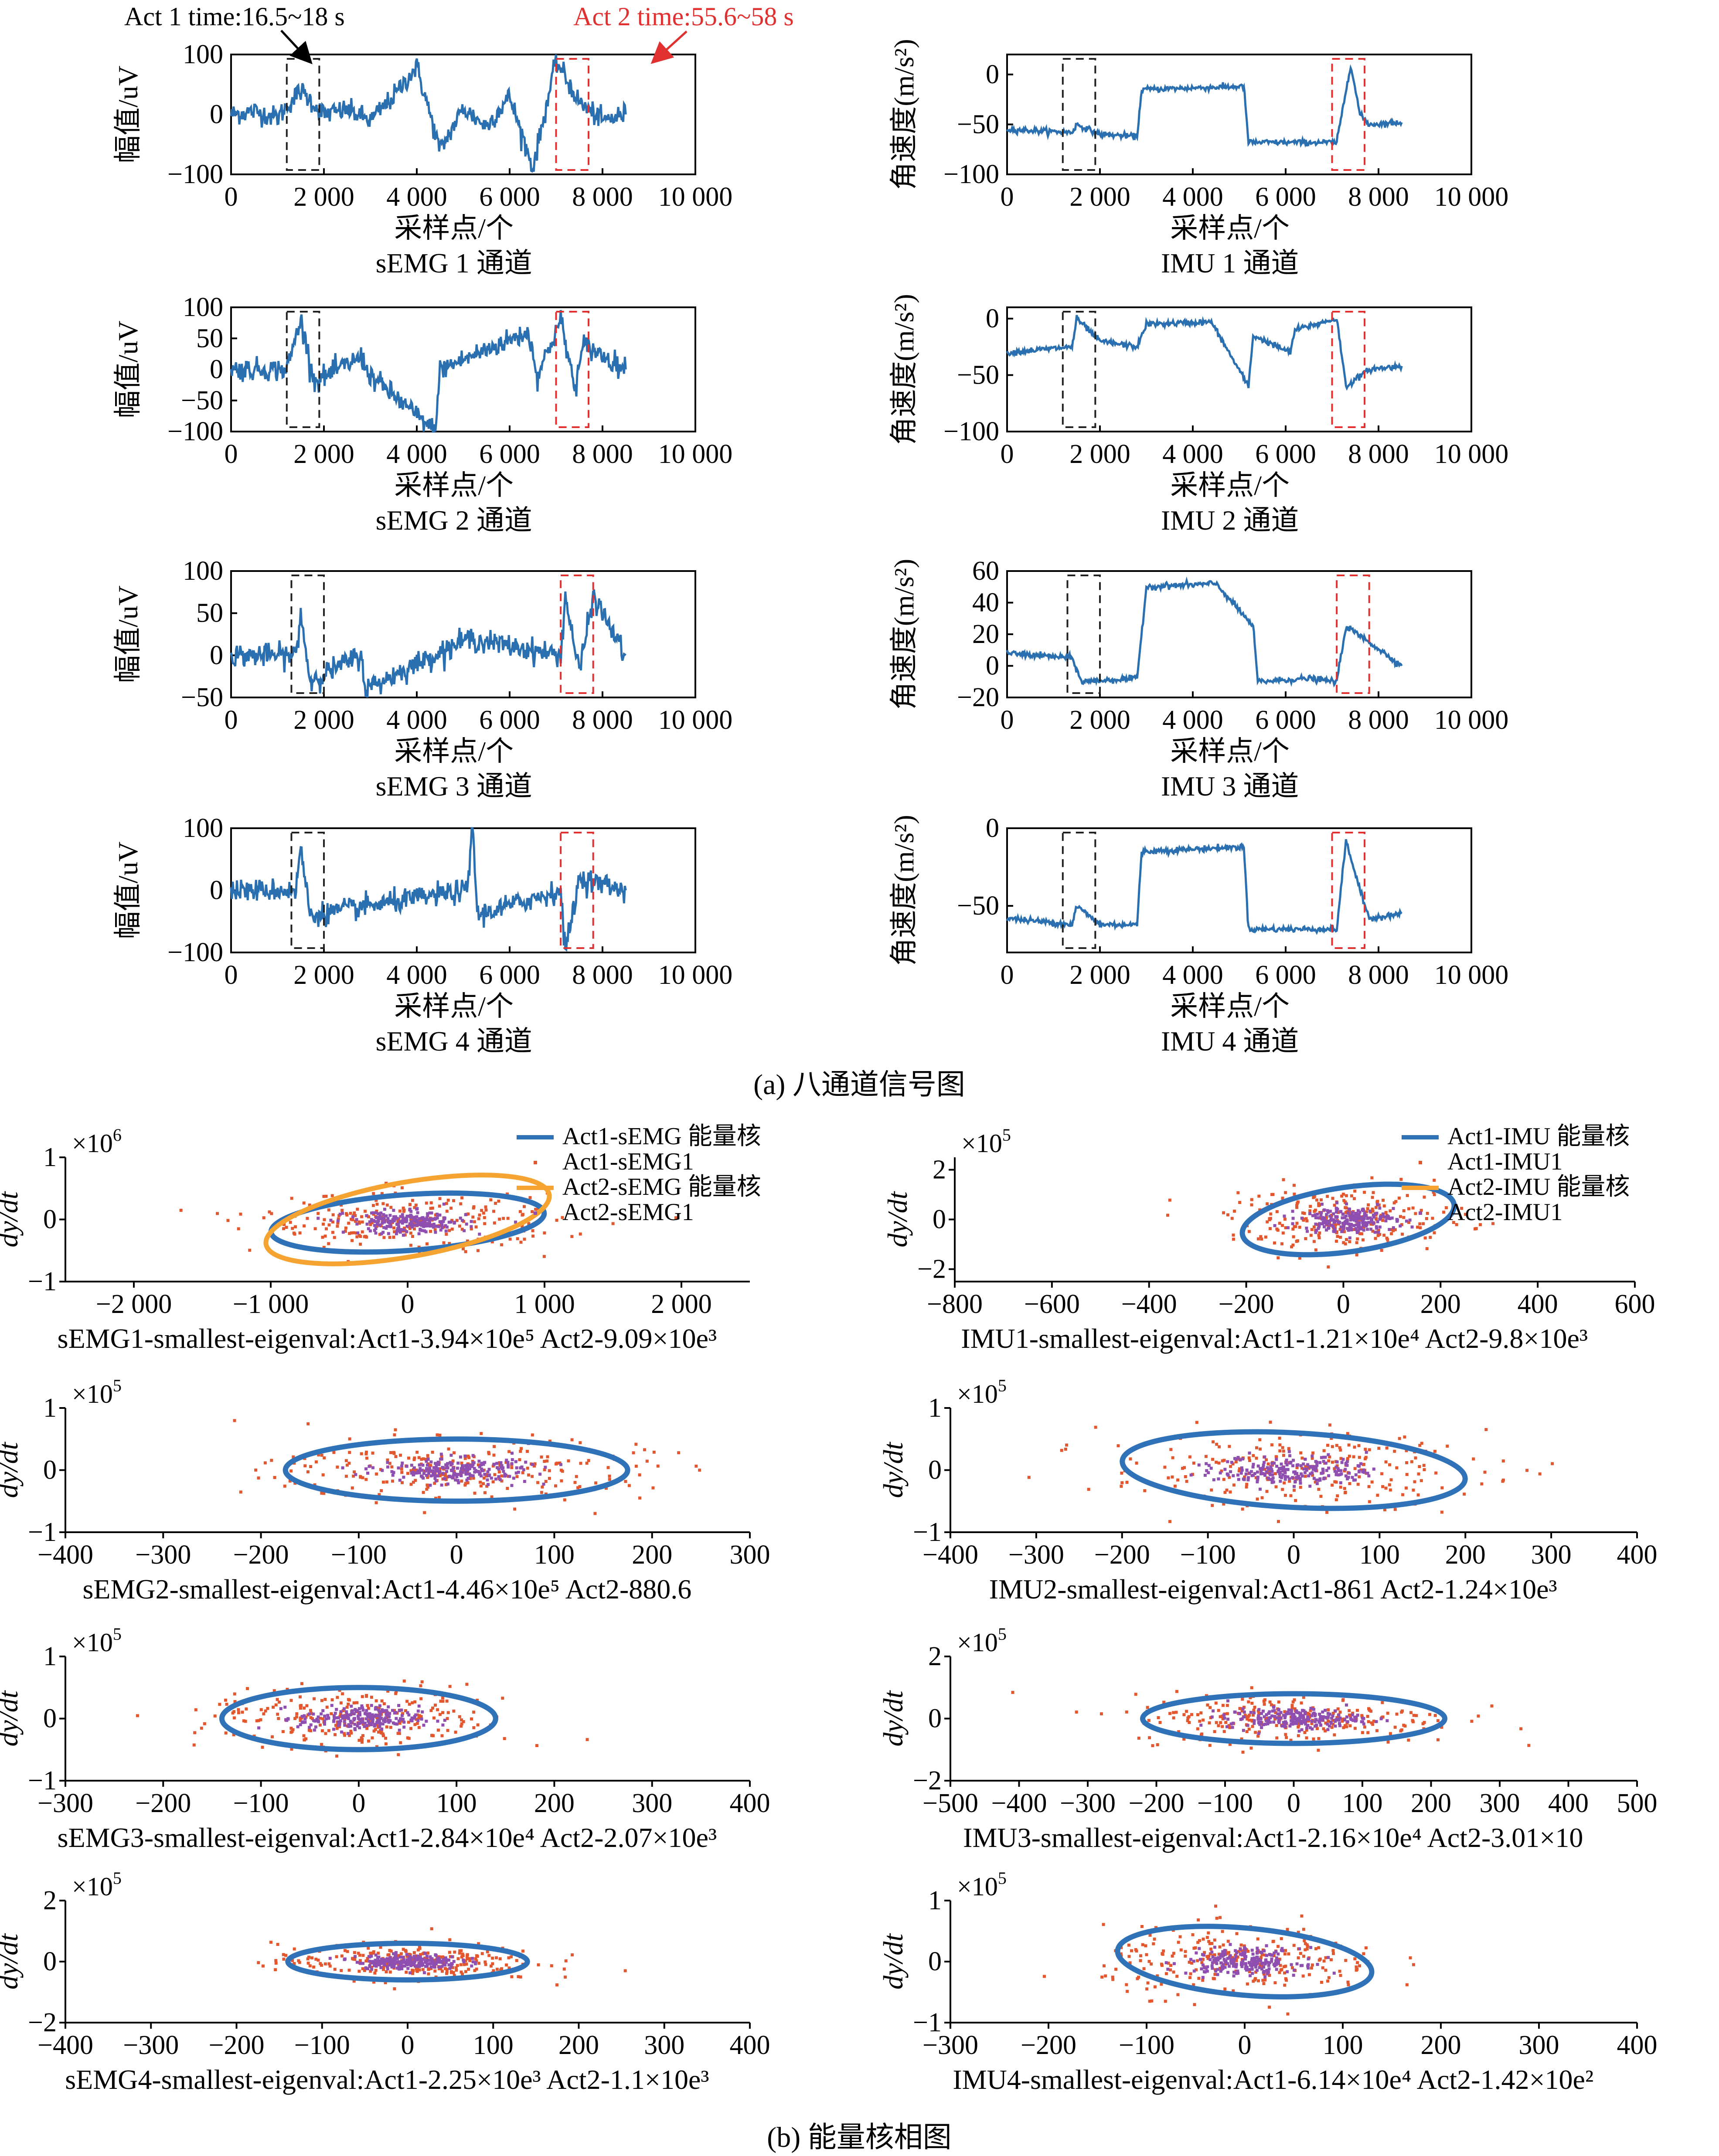  I want to click on y-tick-label: −50, so click(202, 697).